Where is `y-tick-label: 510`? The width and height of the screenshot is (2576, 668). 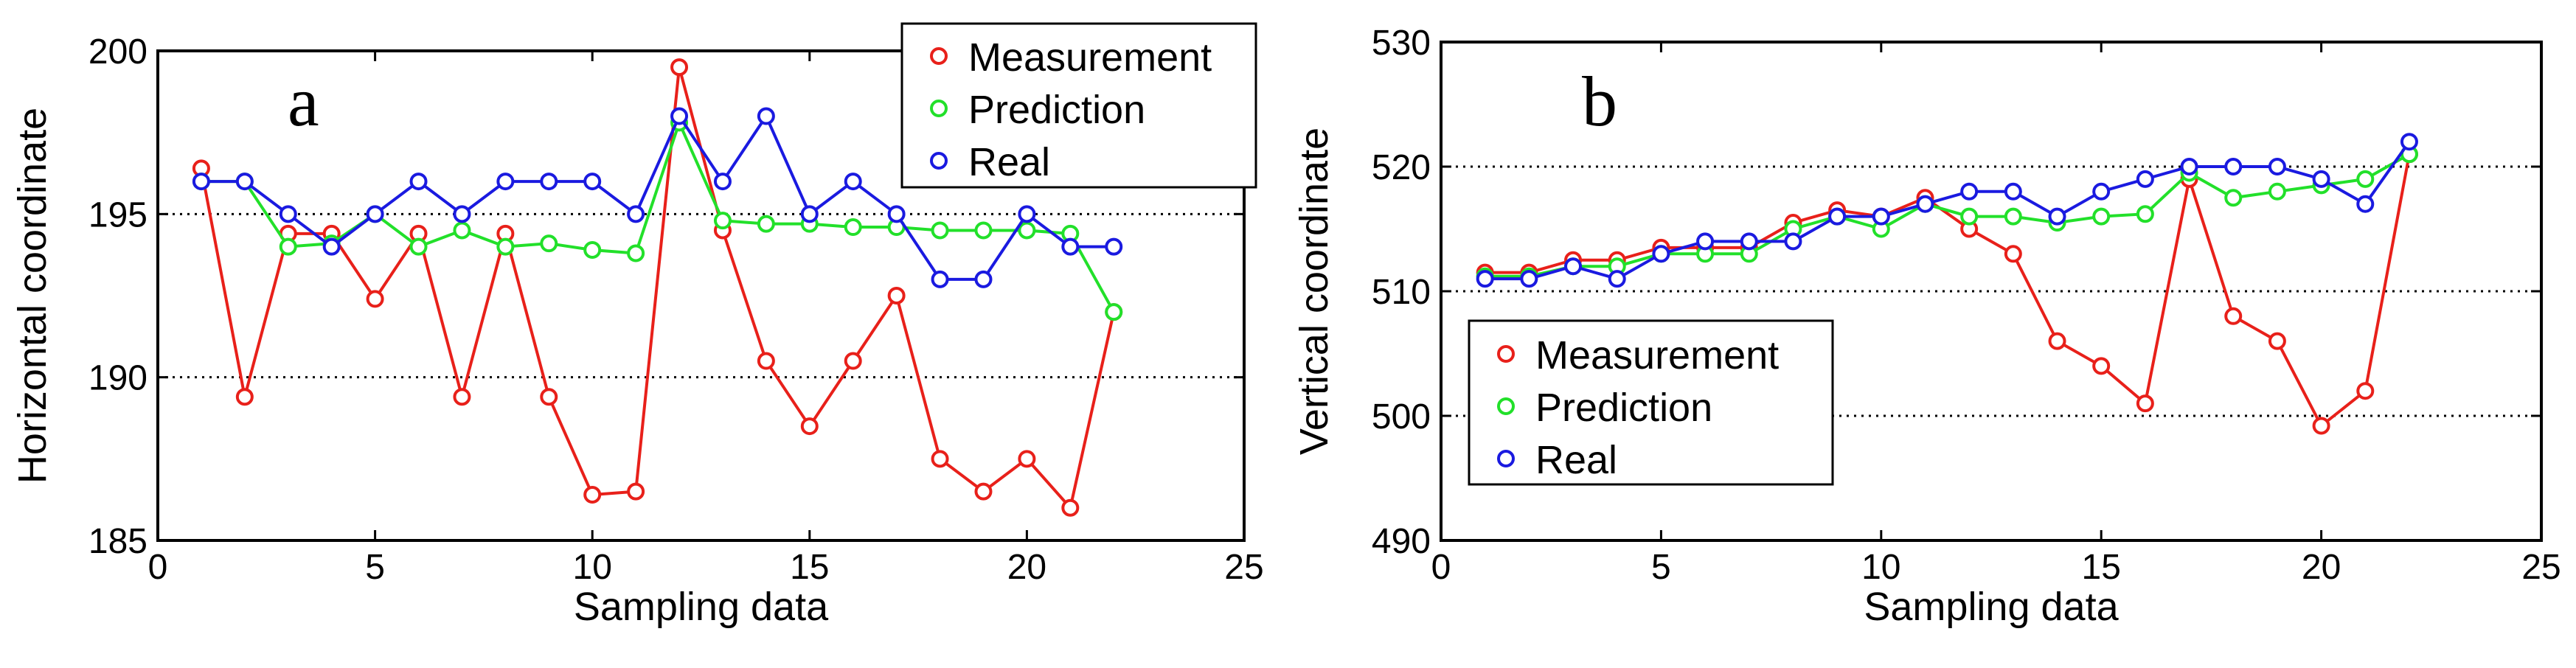 y-tick-label: 510 is located at coordinates (1401, 292).